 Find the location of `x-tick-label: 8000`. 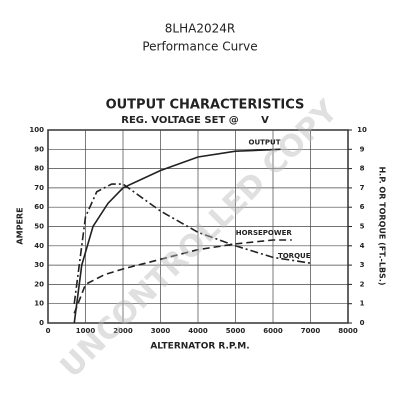

x-tick-label: 8000 is located at coordinates (348, 331).